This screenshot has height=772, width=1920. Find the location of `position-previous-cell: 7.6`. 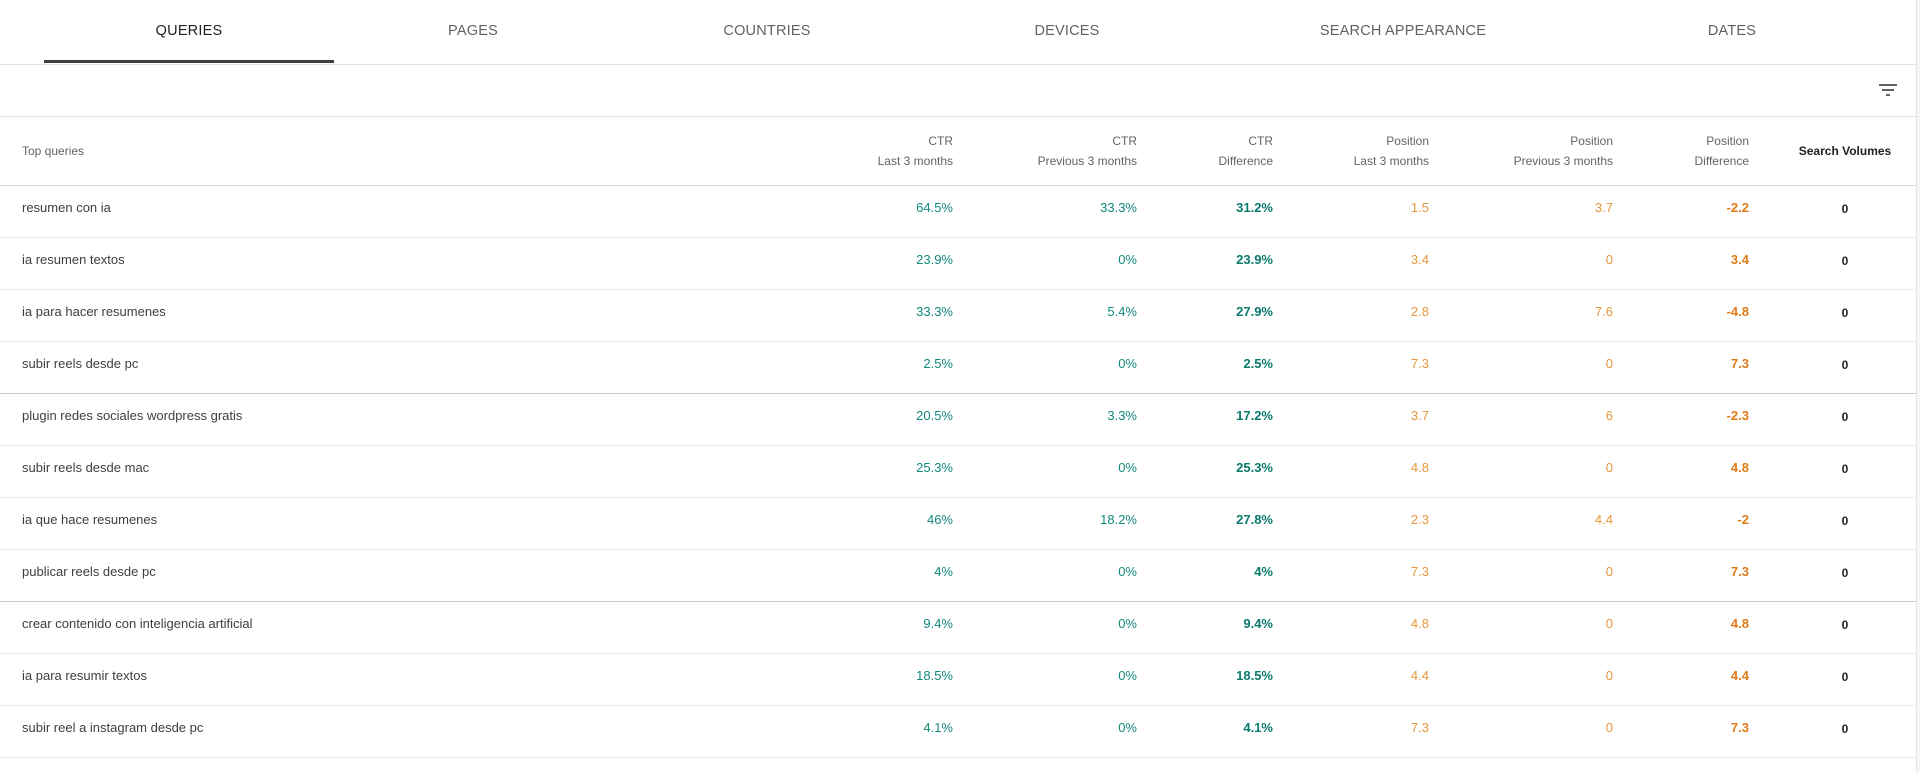

position-previous-cell: 7.6 is located at coordinates (1603, 311).